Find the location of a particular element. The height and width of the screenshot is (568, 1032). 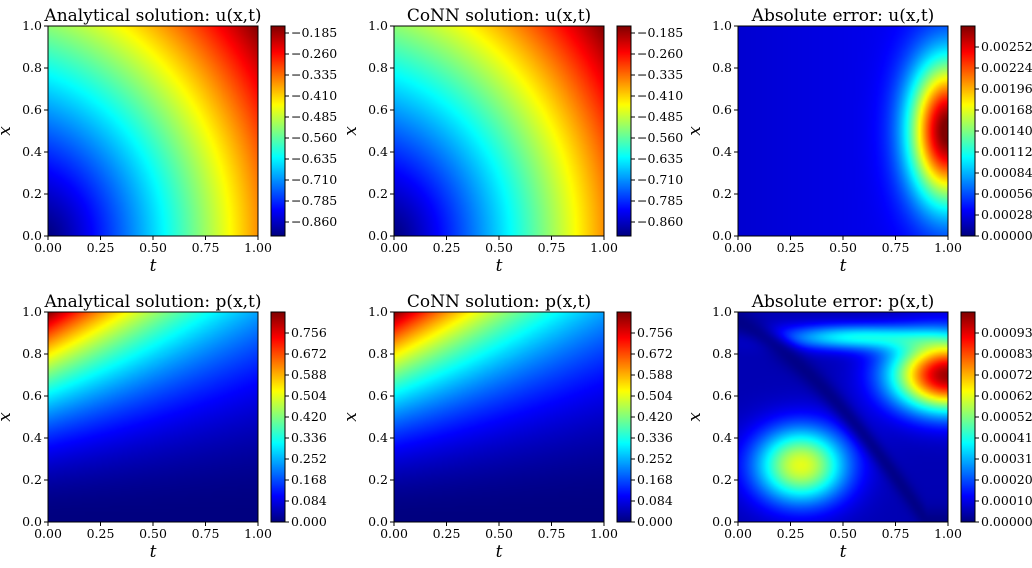

colorbar-tick-label: 0.000208 is located at coordinates (1006, 479).